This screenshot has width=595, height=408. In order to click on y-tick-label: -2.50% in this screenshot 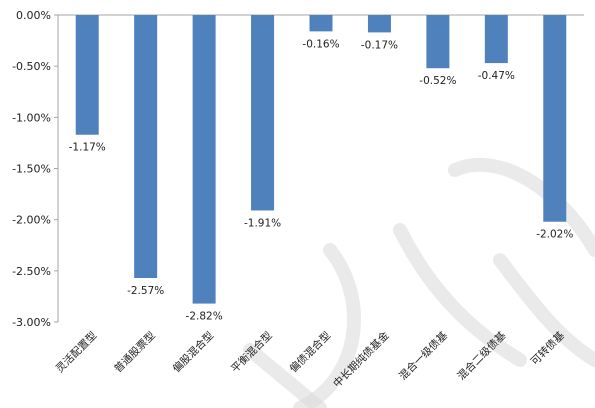, I will do `click(31, 271)`.